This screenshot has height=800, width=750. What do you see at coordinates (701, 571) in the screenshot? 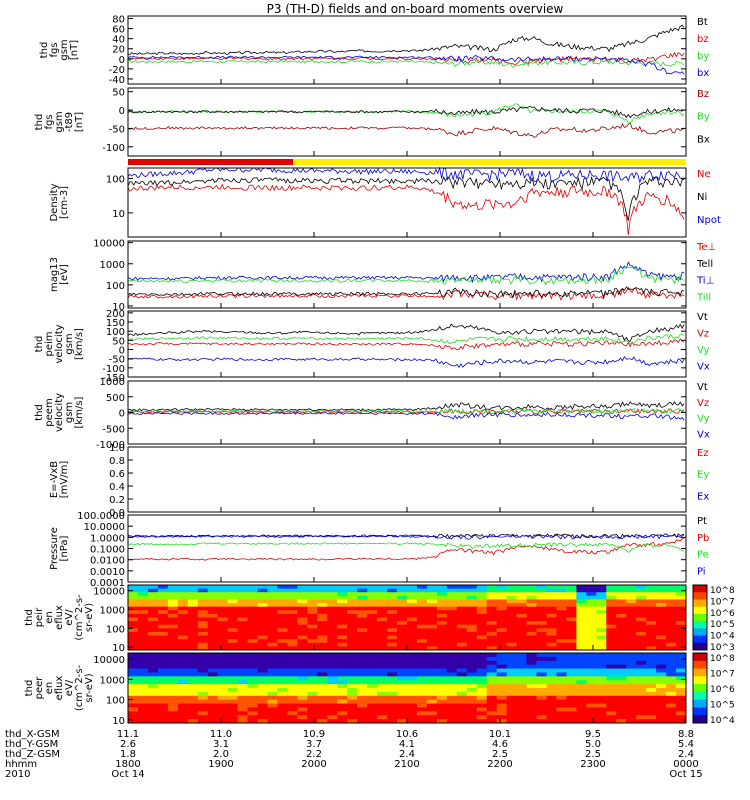
I see `legend-label: Pi` at bounding box center [701, 571].